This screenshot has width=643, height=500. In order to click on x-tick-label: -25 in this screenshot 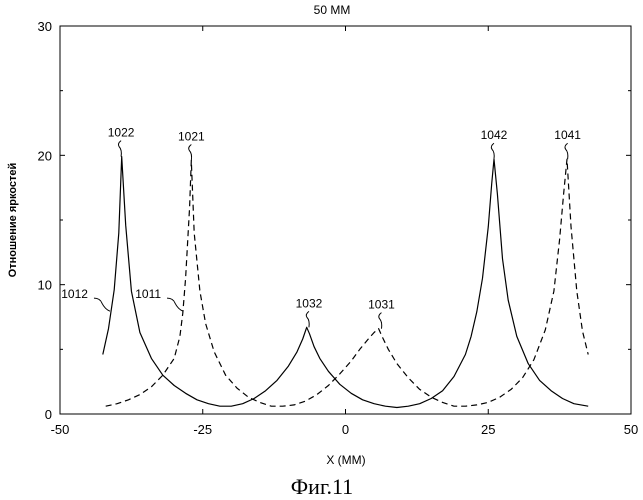, I will do `click(202, 429)`.